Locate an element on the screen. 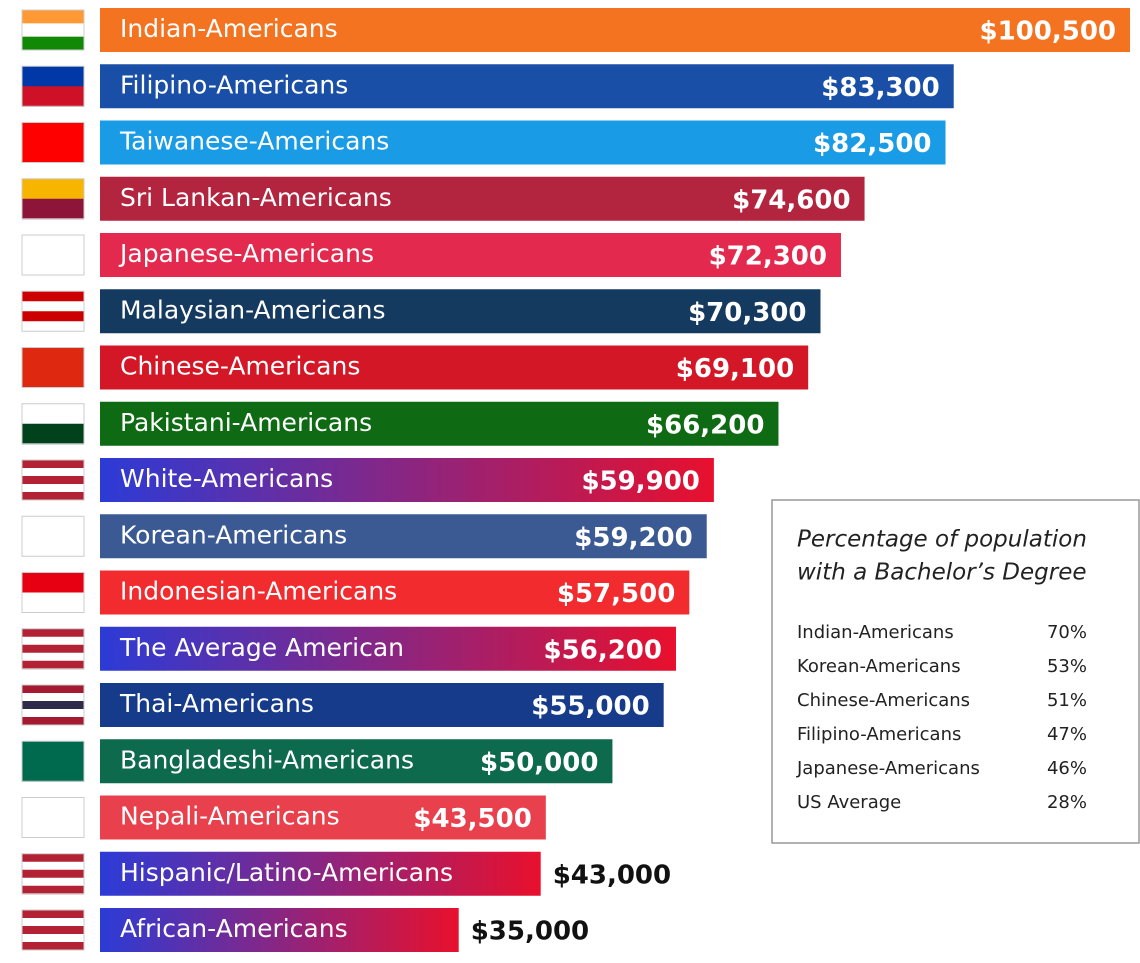 Image resolution: width=1140 pixels, height=963 pixels. category-label: Malaysian-Americans is located at coordinates (253, 309).